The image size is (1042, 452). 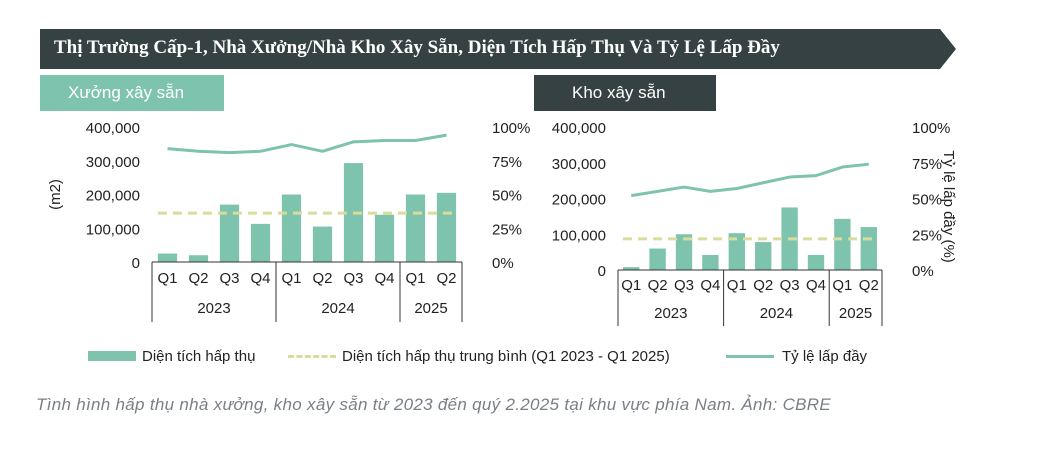 What do you see at coordinates (337, 308) in the screenshot?
I see `factory-year-label: 2024` at bounding box center [337, 308].